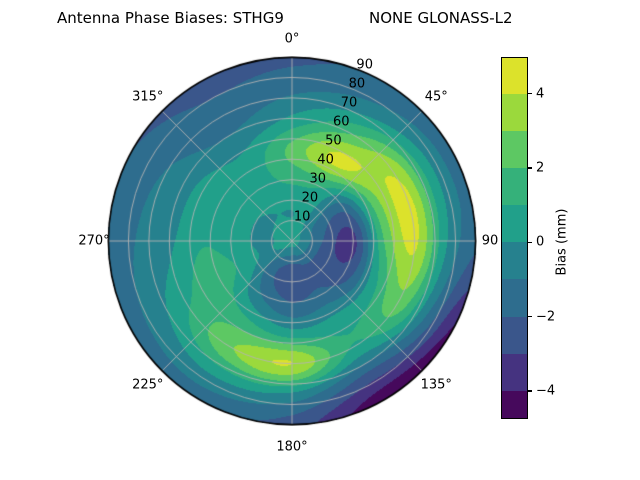  Describe the element at coordinates (318, 179) in the screenshot. I see `radial-tick-label: 30` at that location.